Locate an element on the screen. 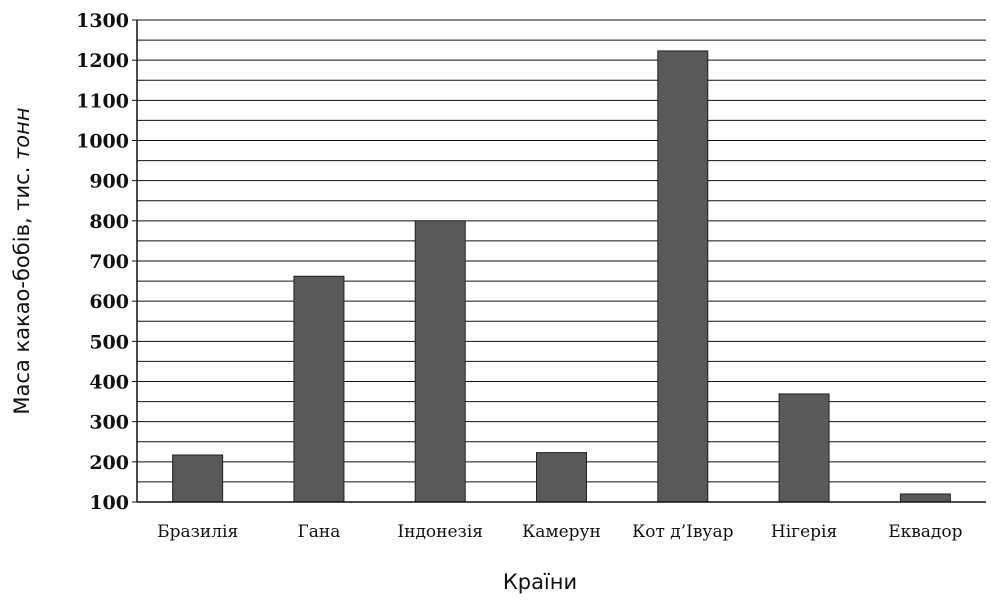 The width and height of the screenshot is (991, 601). y-tick-label: 500 is located at coordinates (109, 342).